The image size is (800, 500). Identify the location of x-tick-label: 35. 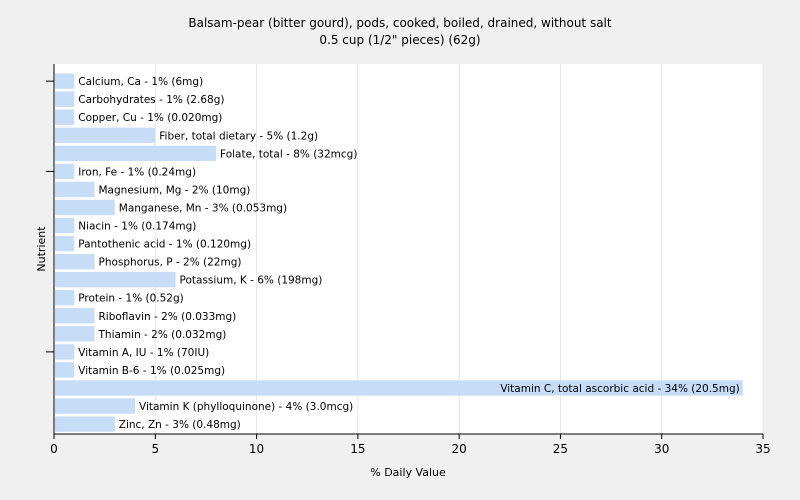
(762, 449).